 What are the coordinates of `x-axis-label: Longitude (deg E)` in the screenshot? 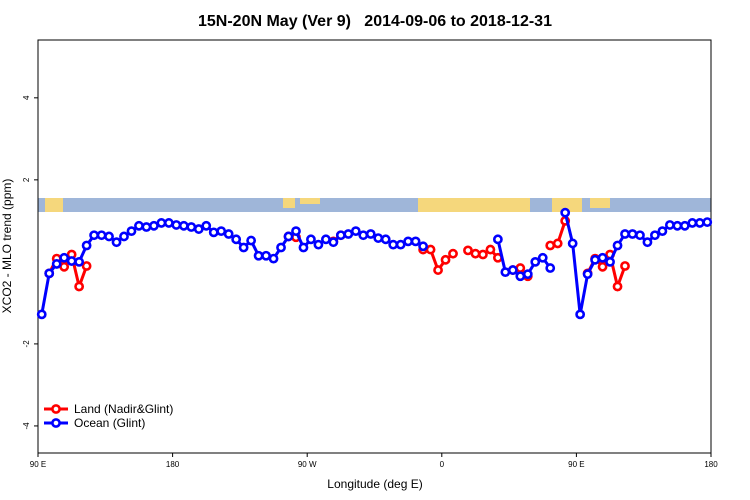 It's located at (374, 484).